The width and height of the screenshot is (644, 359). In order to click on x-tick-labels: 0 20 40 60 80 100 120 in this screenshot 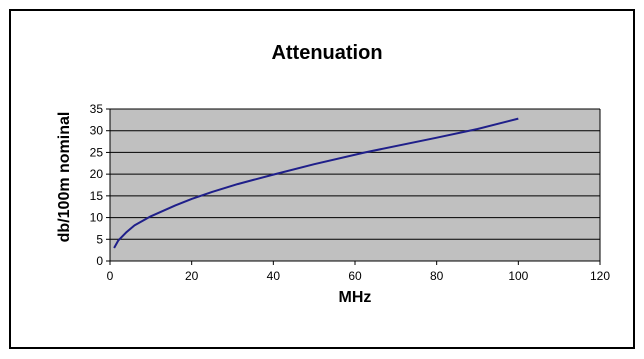, I will do `click(359, 276)`.